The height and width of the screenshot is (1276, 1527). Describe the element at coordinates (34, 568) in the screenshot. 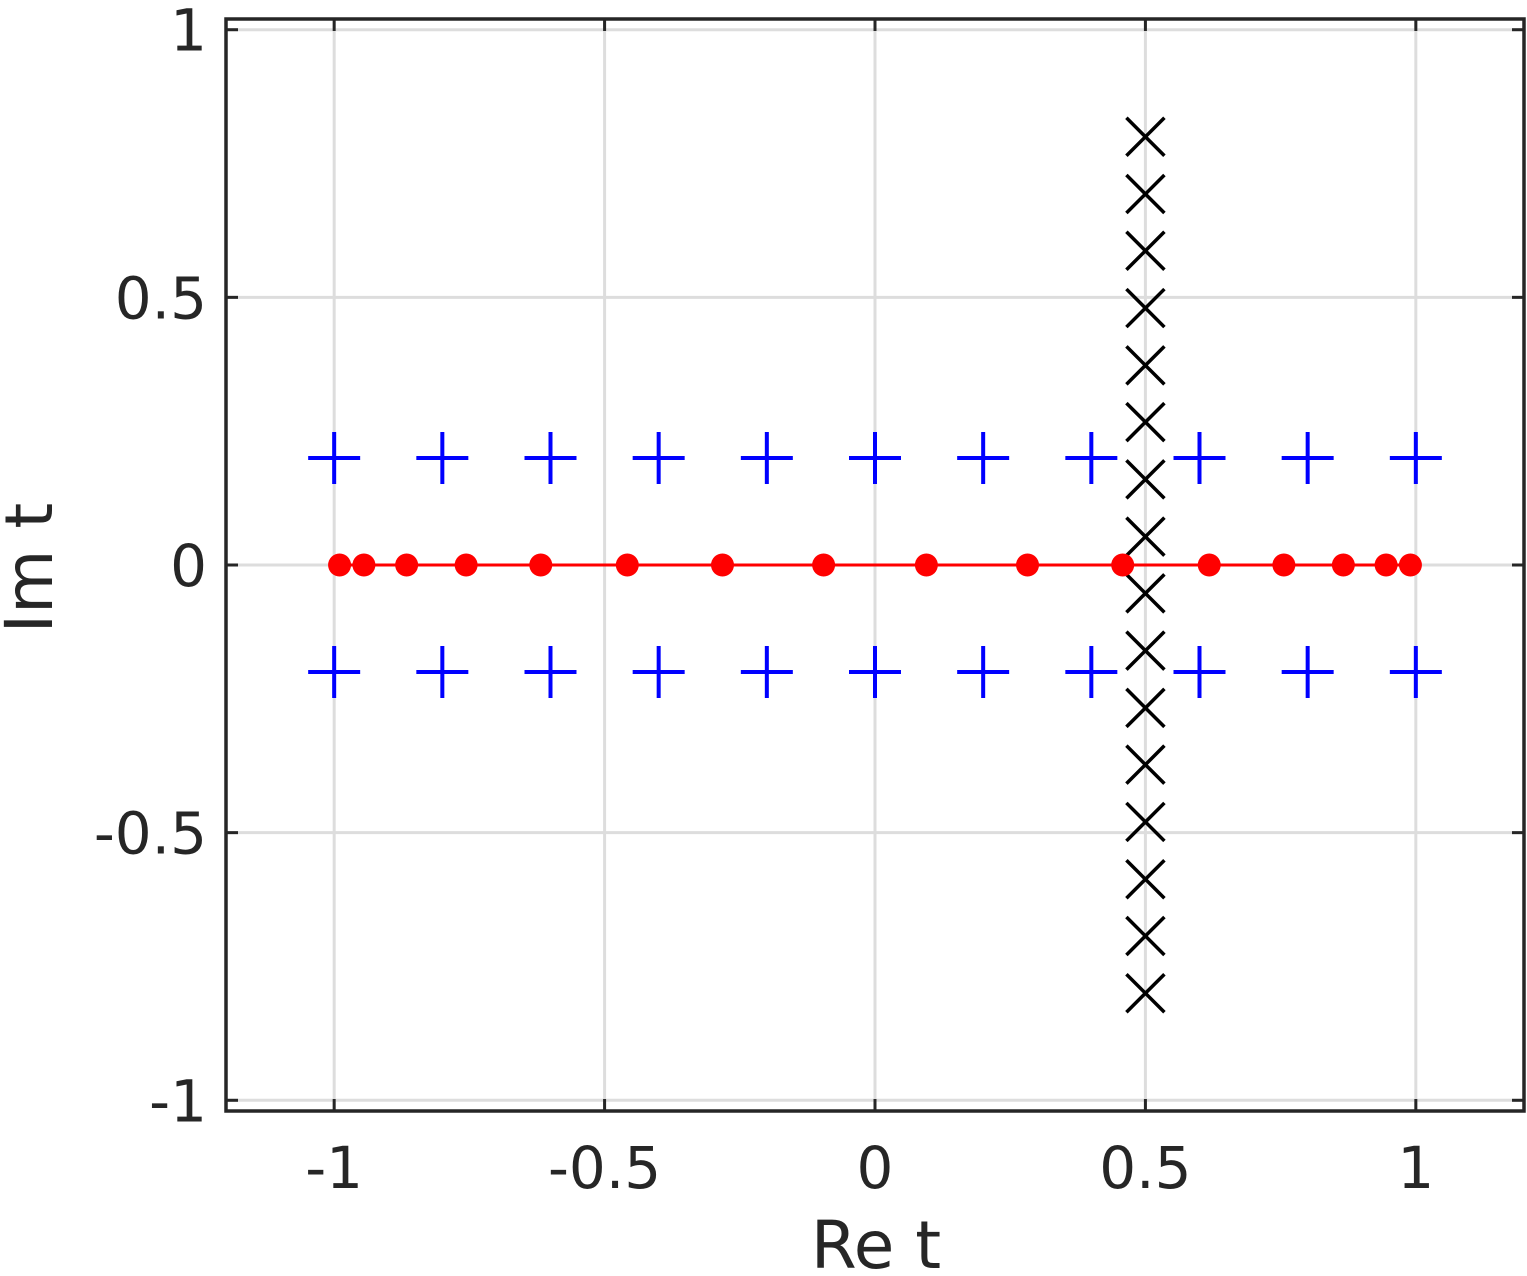

I see `y-axis-label: Im t` at that location.